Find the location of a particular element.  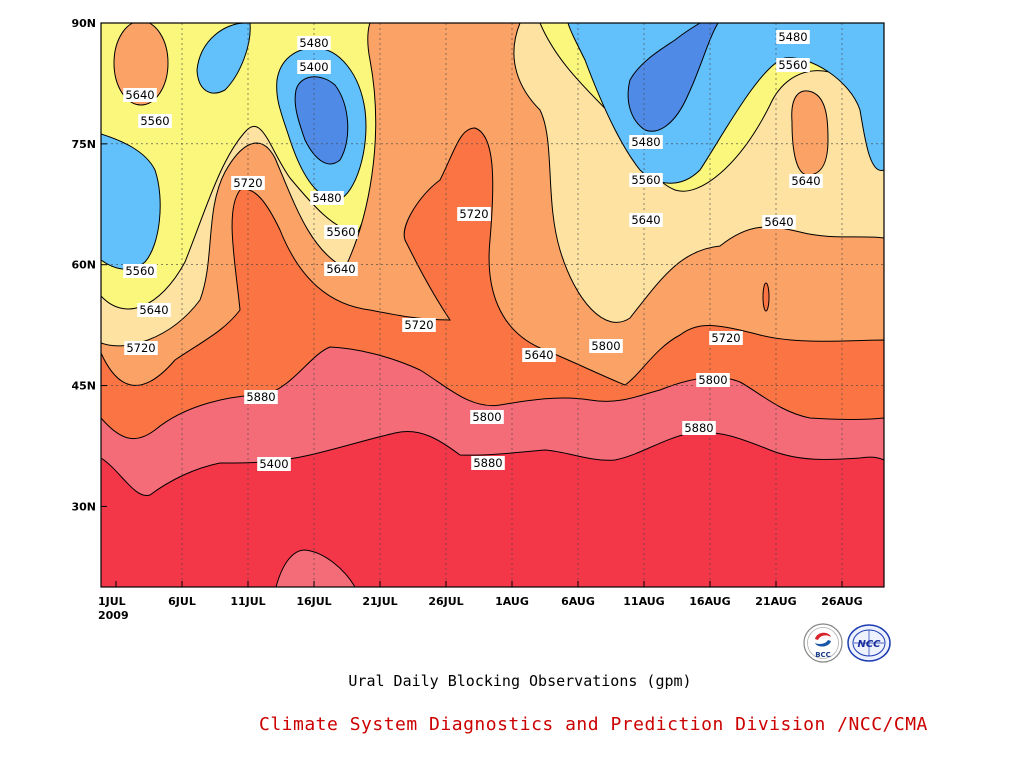

blob-5640-top-left is located at coordinates (141, 64).